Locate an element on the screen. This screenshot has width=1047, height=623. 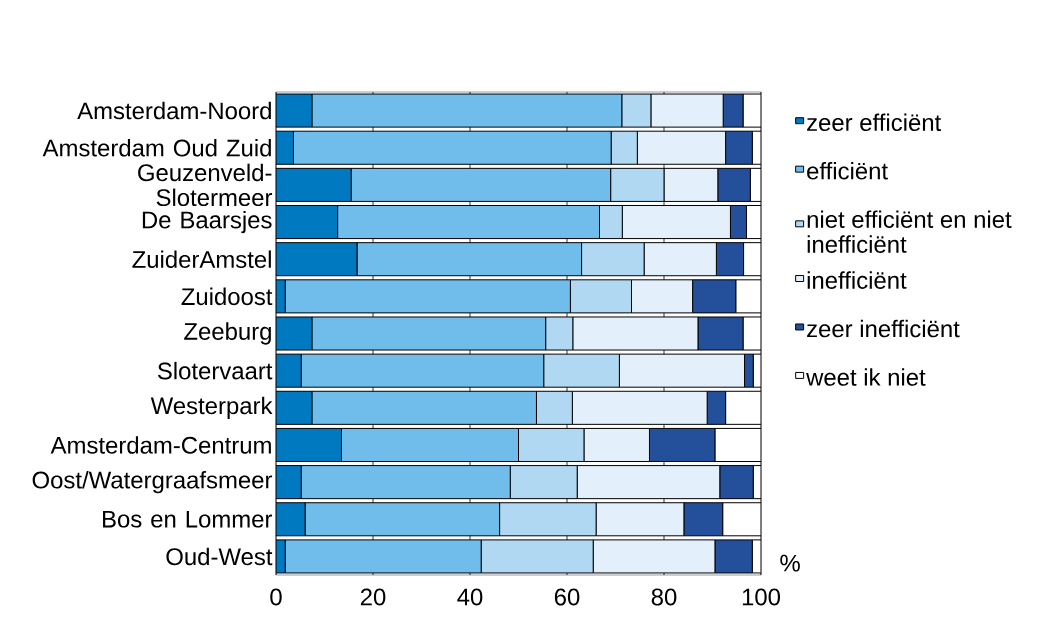
legend-label: efficiënt is located at coordinates (847, 170).